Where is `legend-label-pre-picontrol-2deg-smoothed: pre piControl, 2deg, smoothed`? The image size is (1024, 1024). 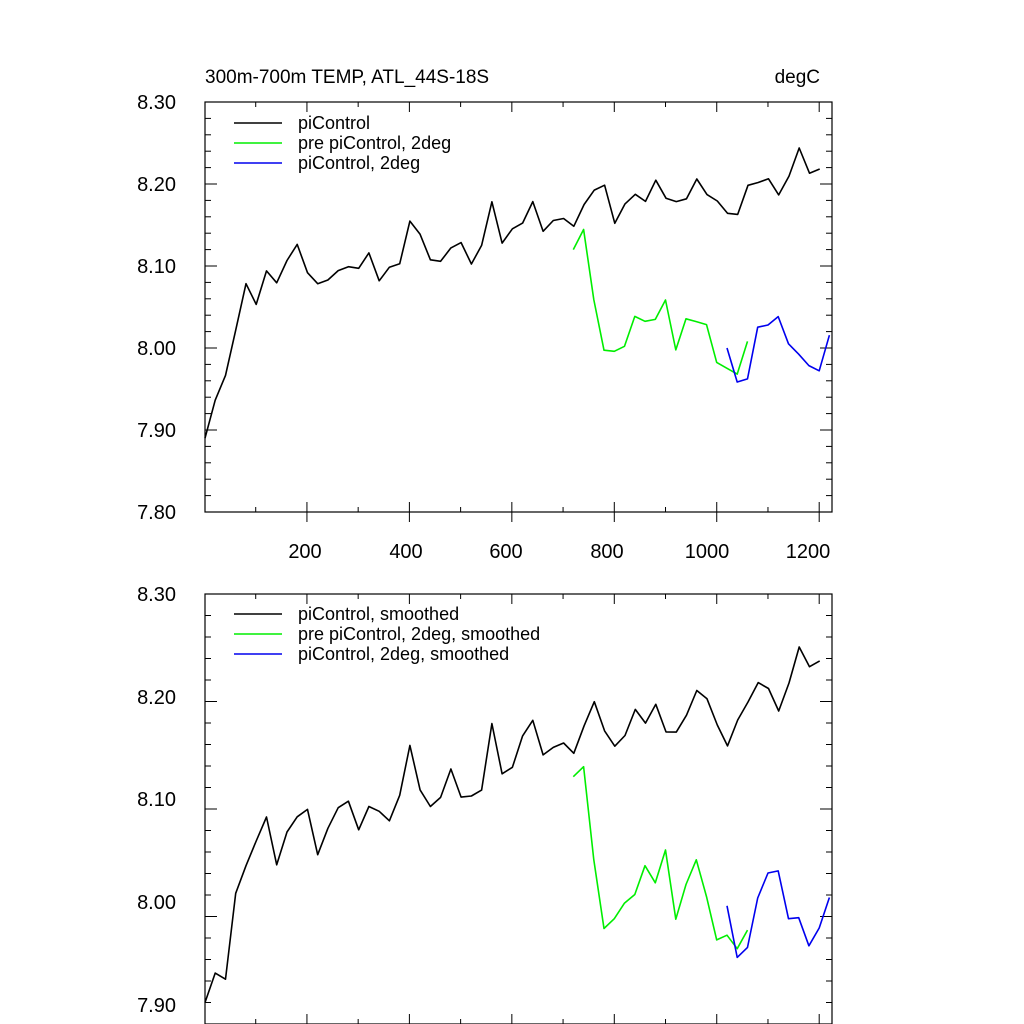
legend-label-pre-picontrol-2deg-smoothed: pre piControl, 2deg, smoothed is located at coordinates (419, 634).